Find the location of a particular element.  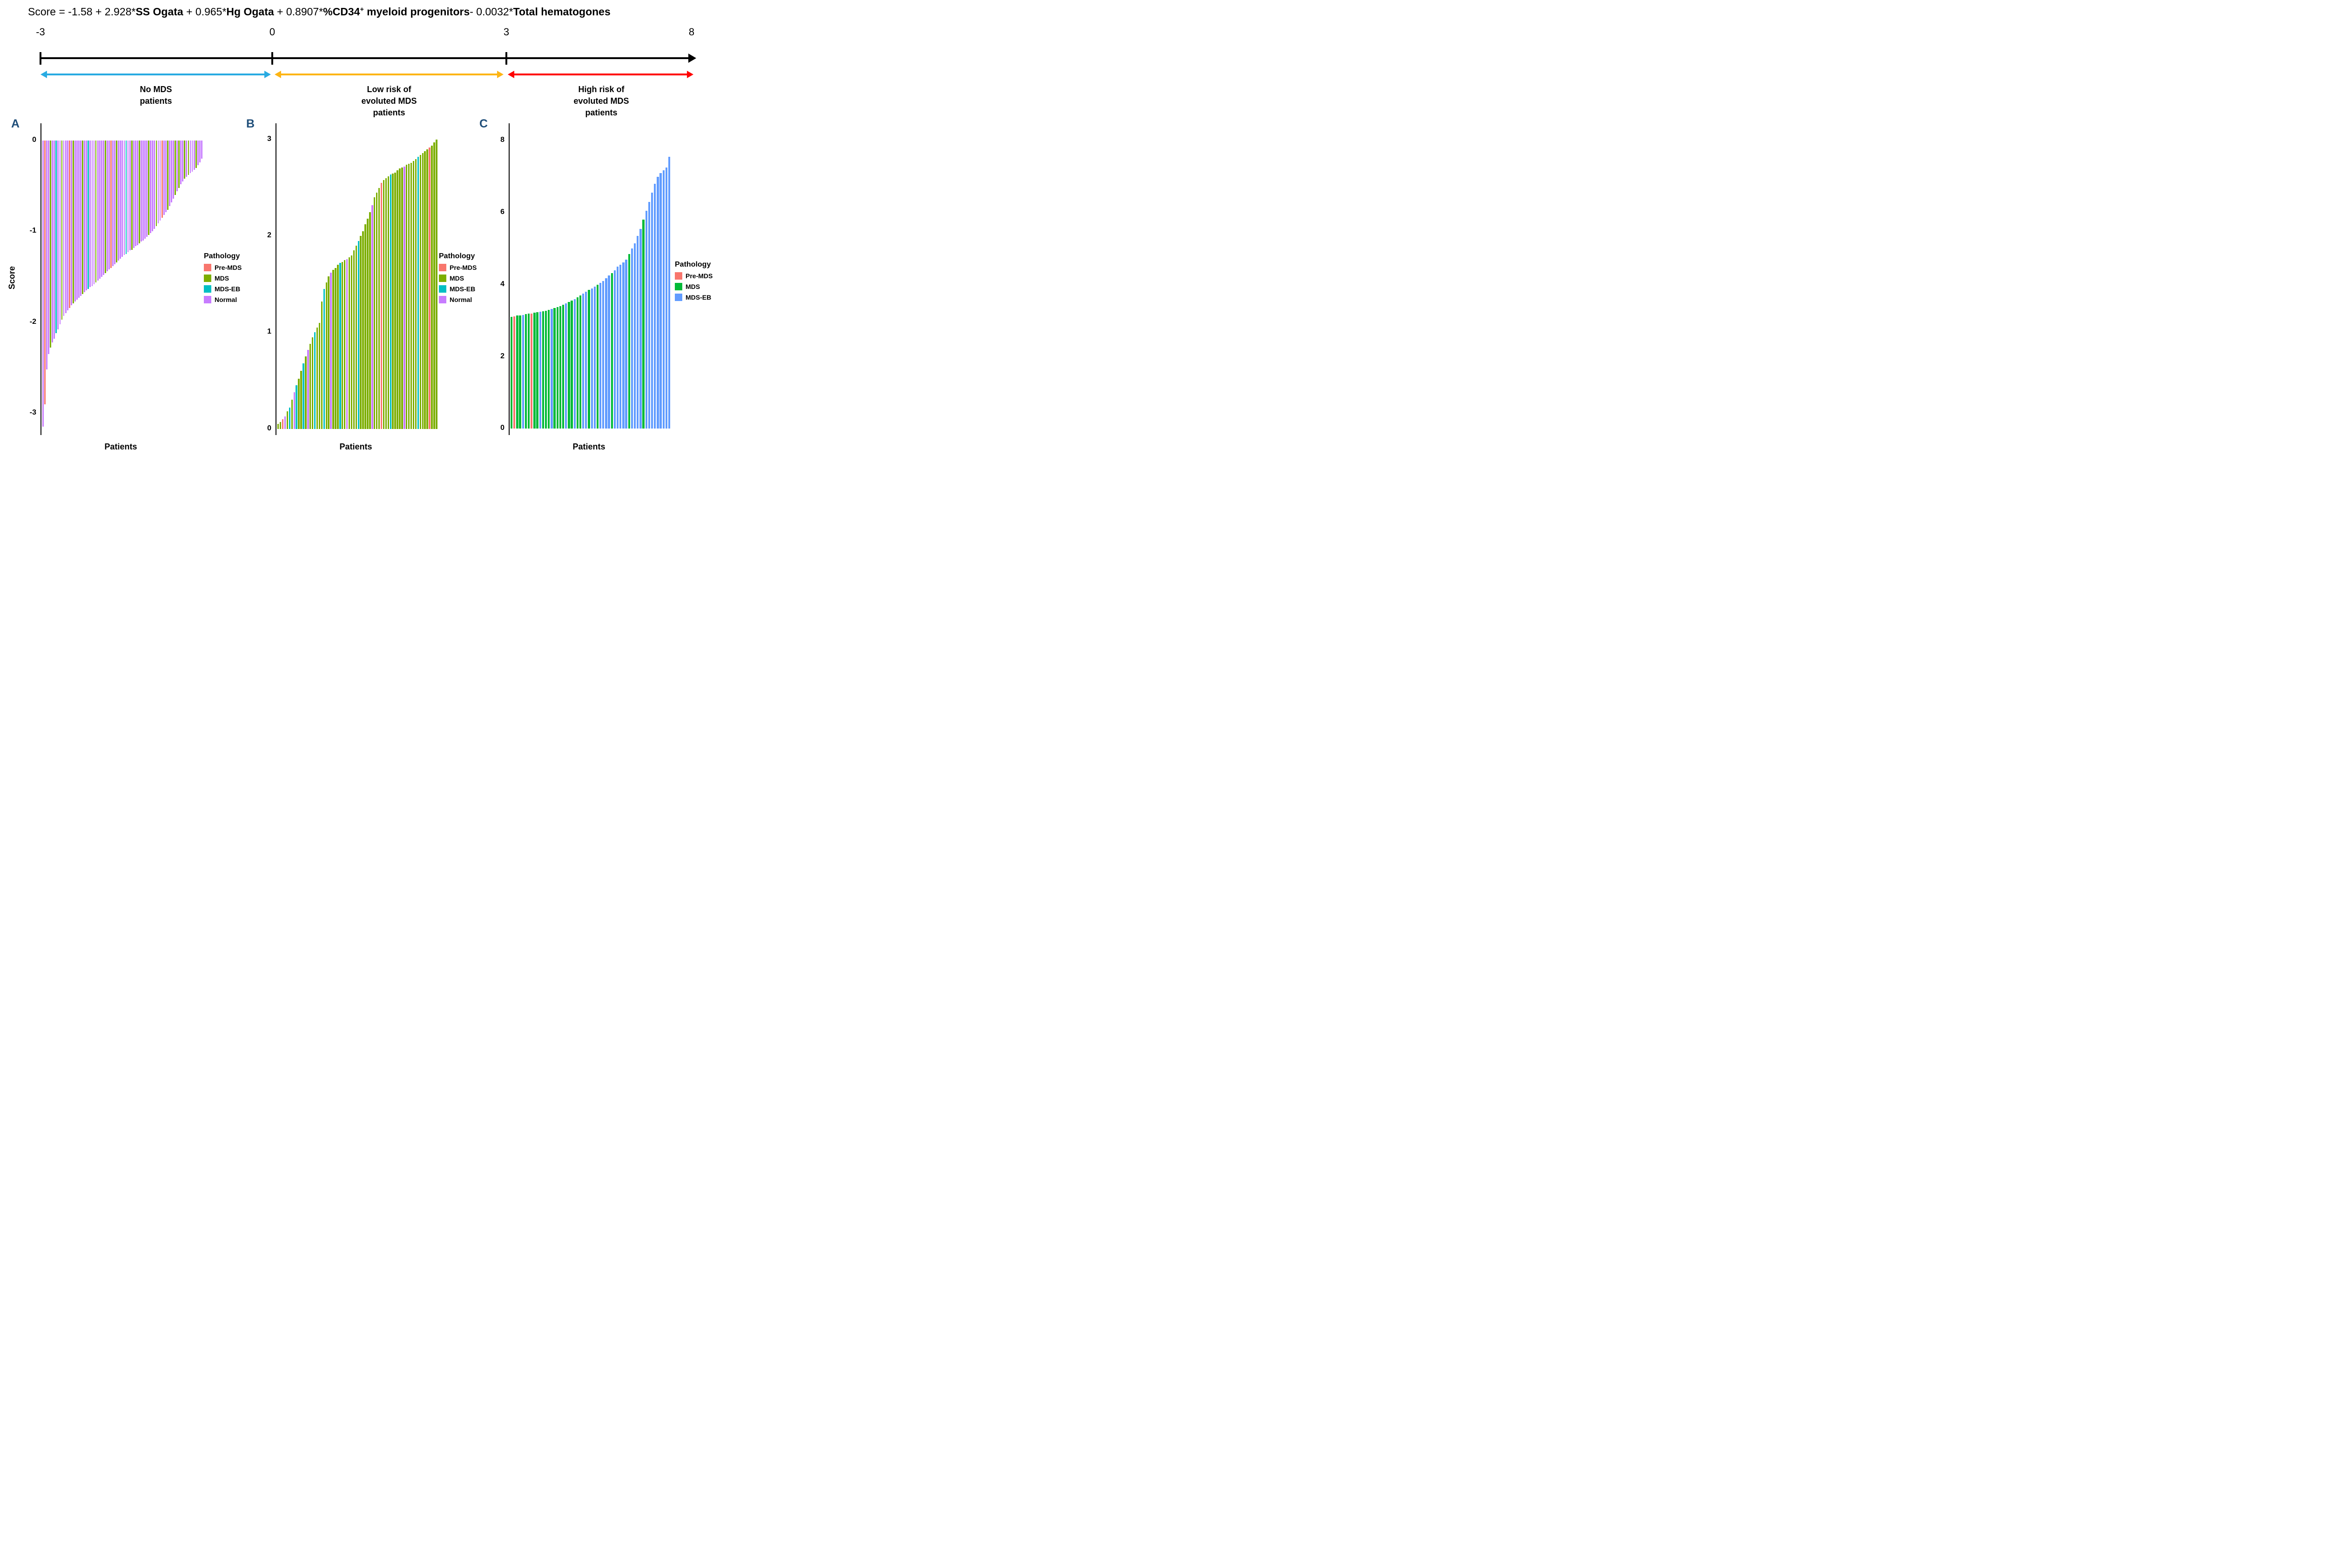

low-risk-range-arrow-icon is located at coordinates (389, 74).